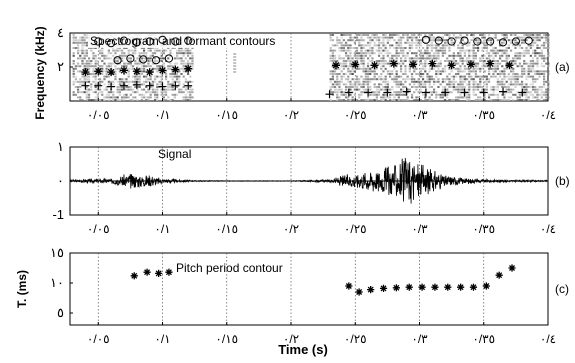  What do you see at coordinates (98, 229) in the screenshot?
I see `x-tick-label: ٠/٠٥` at bounding box center [98, 229].